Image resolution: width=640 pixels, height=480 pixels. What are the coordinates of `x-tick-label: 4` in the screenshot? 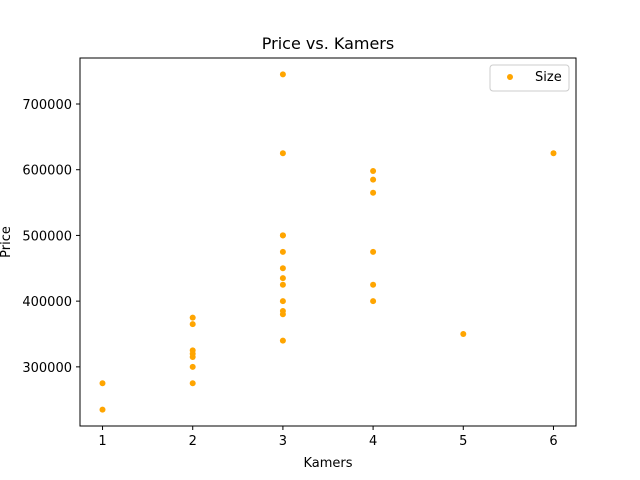 It's located at (373, 441).